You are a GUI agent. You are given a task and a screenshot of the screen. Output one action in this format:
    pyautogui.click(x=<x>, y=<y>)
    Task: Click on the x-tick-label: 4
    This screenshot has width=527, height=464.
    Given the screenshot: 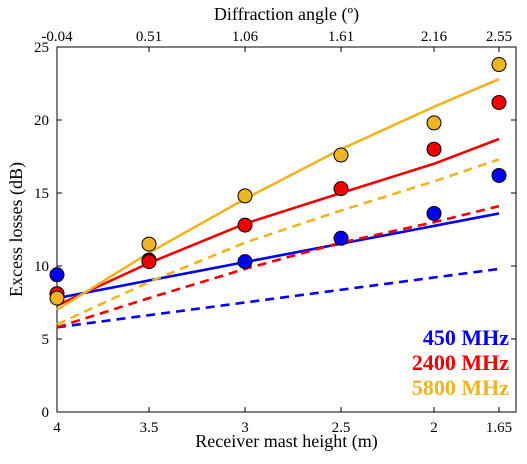 What is the action you would take?
    pyautogui.click(x=57, y=428)
    